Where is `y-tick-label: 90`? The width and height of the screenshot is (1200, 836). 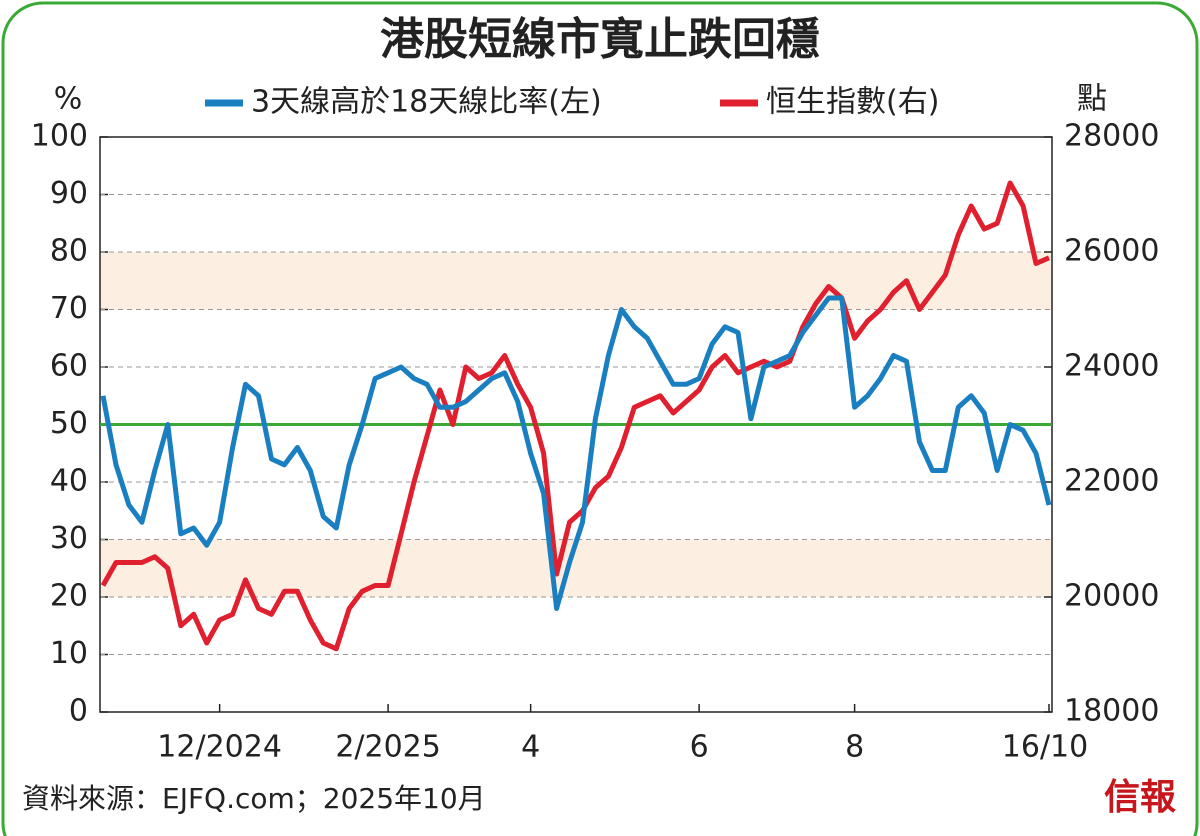
y-tick-label: 90 is located at coordinates (69, 193).